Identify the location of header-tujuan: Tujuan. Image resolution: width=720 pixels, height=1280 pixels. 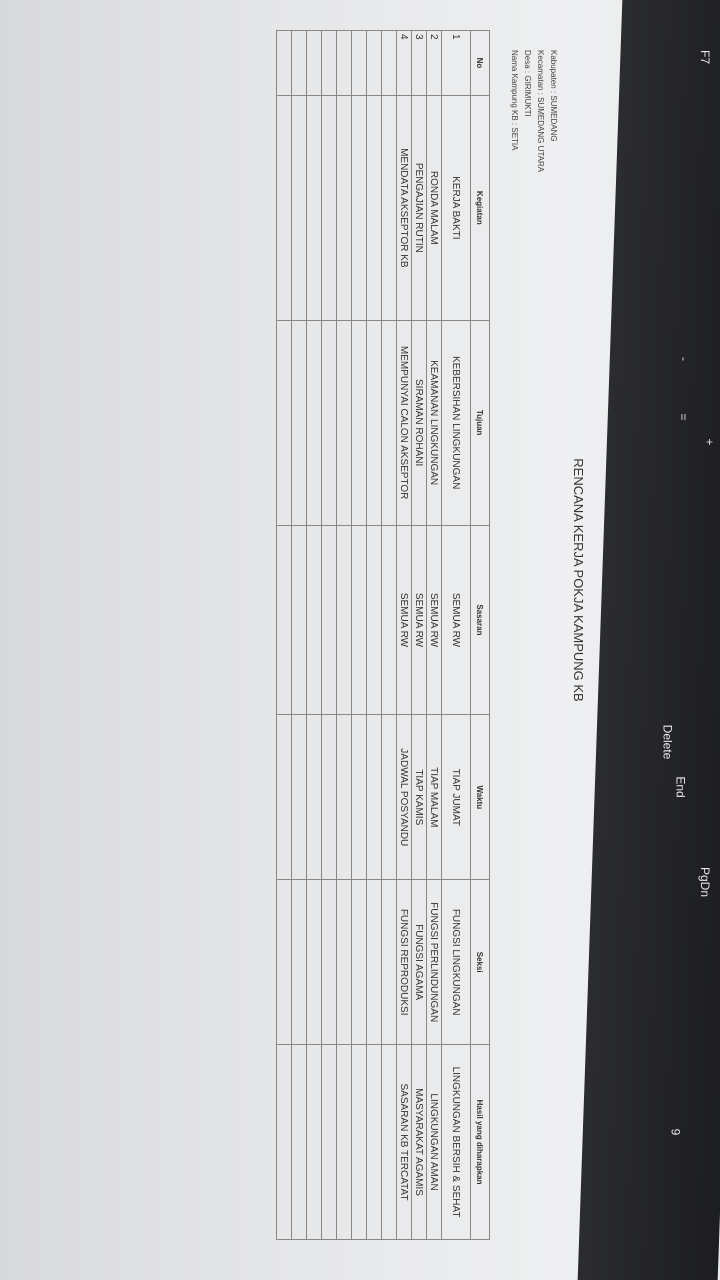
(480, 423).